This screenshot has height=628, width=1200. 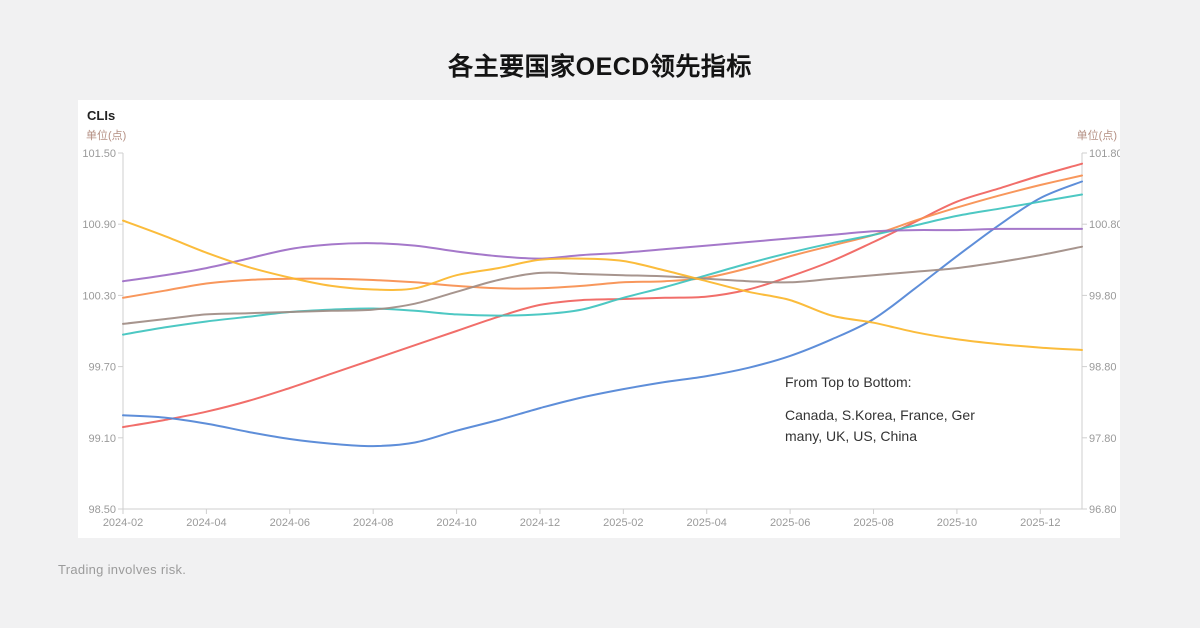 What do you see at coordinates (1103, 296) in the screenshot?
I see `right-axis-tick-label: 99.80` at bounding box center [1103, 296].